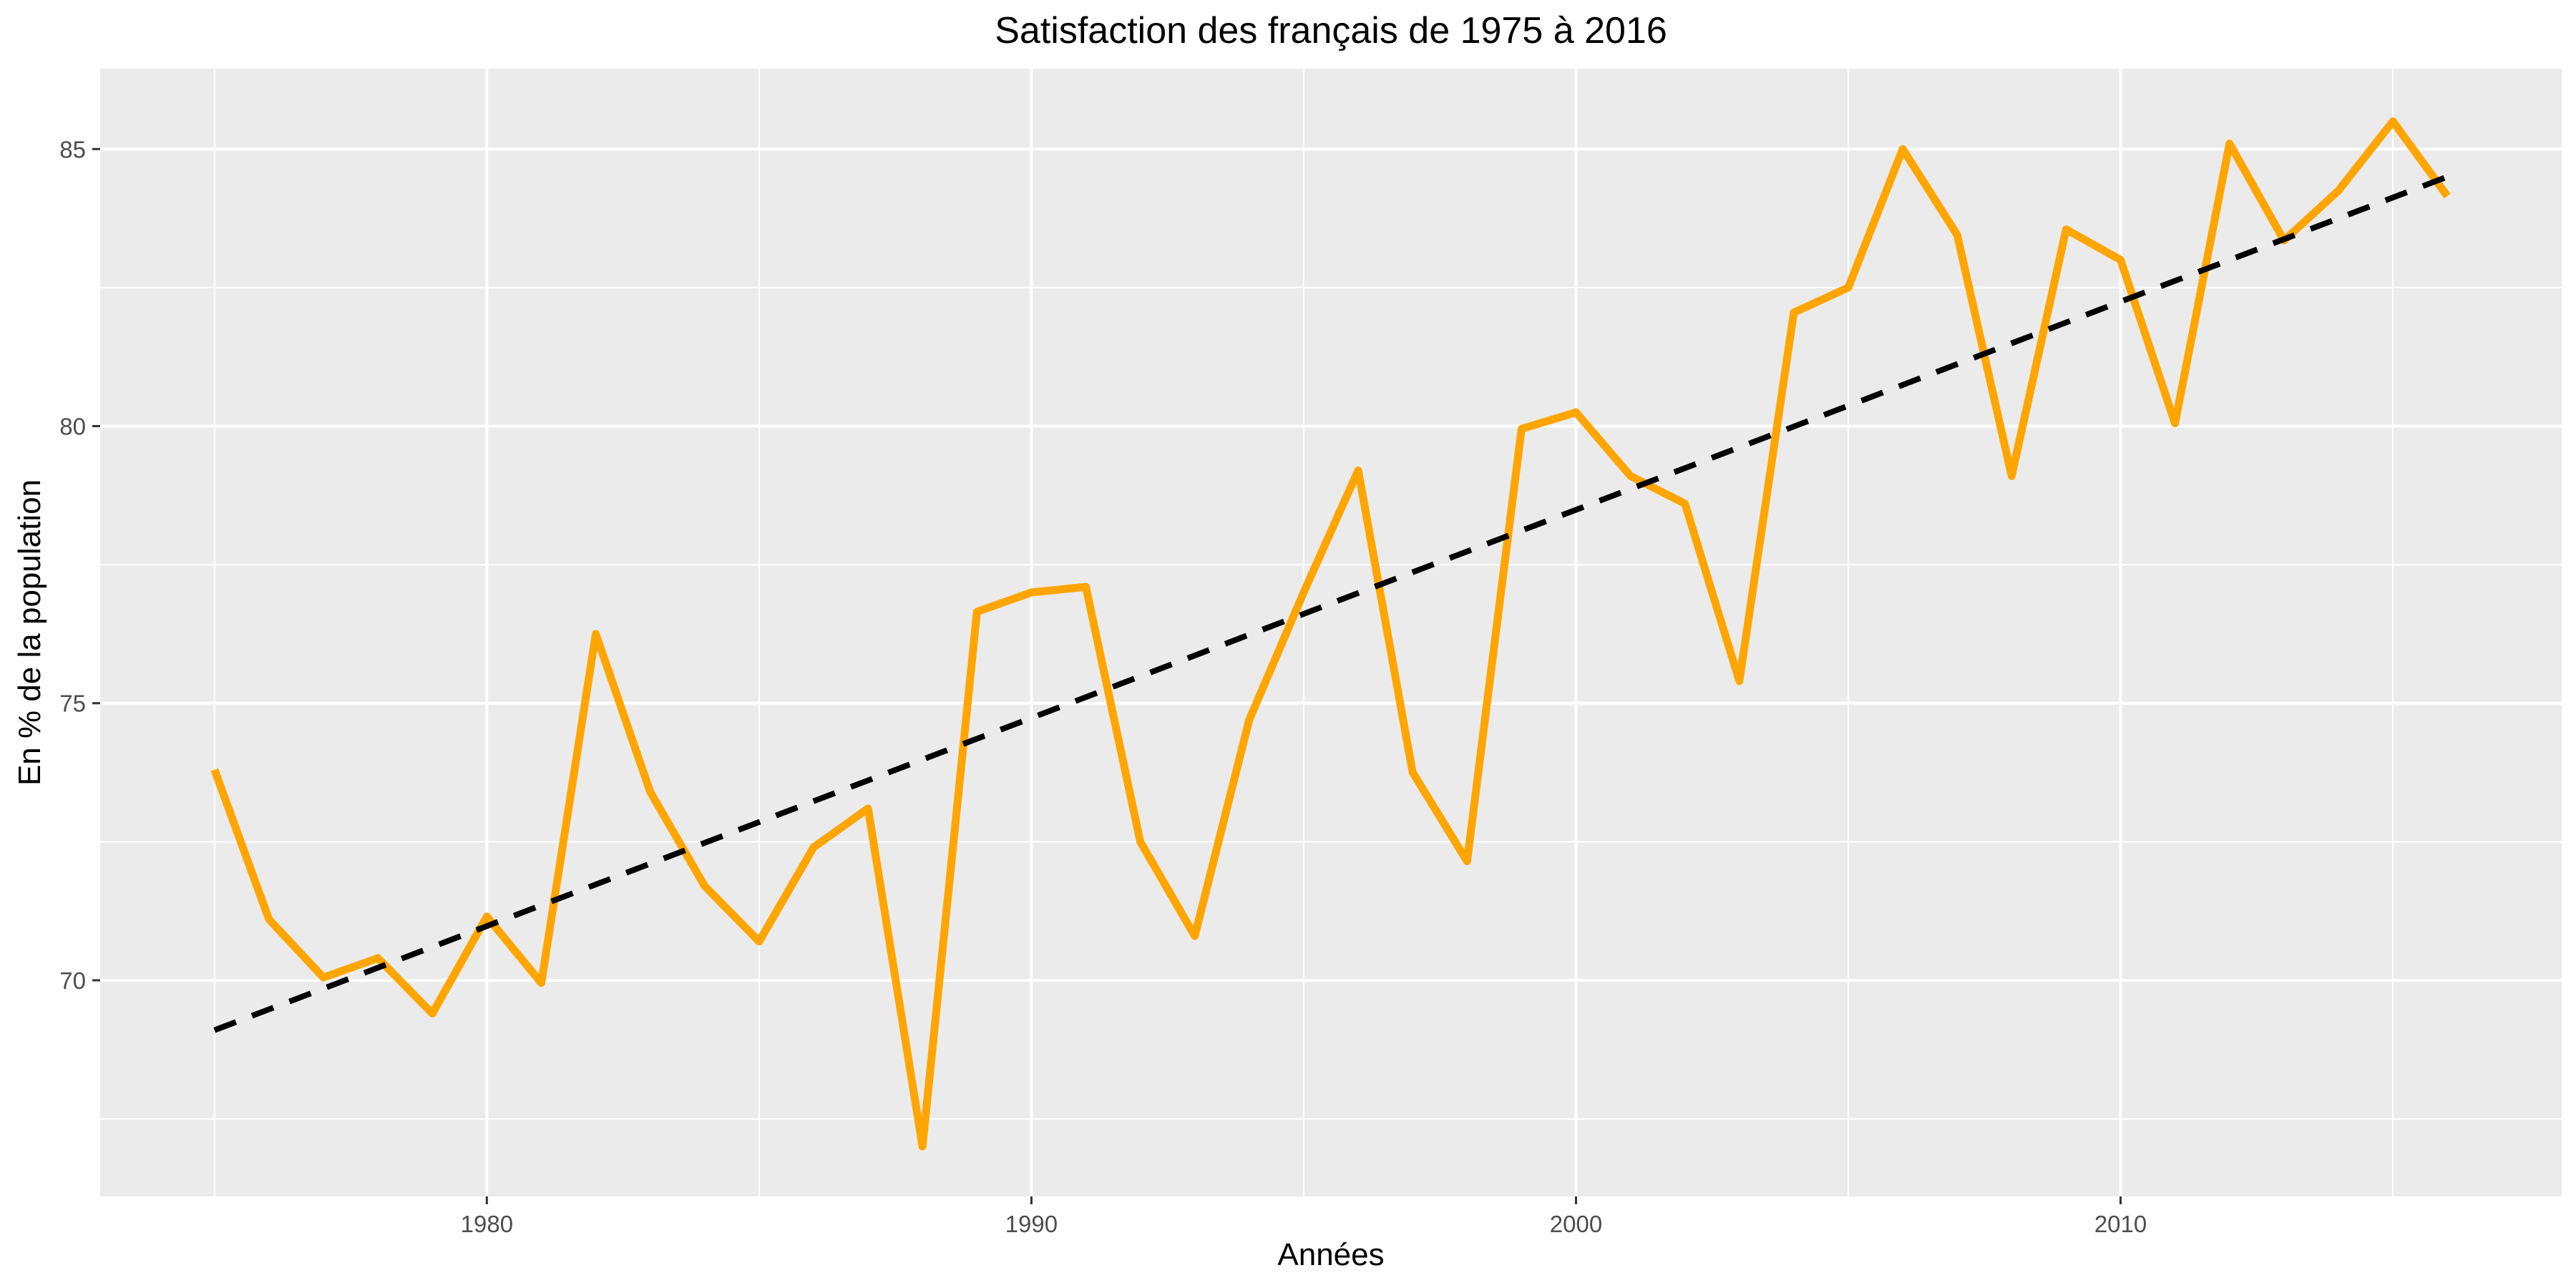 The image size is (2576, 1288). I want to click on y-axis-title: En % de la population, so click(29, 632).